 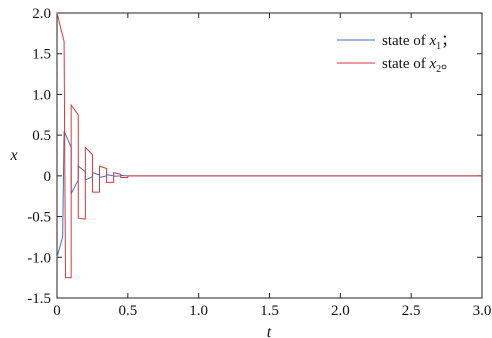 What do you see at coordinates (269, 331) in the screenshot?
I see `x-axis-label: t` at bounding box center [269, 331].